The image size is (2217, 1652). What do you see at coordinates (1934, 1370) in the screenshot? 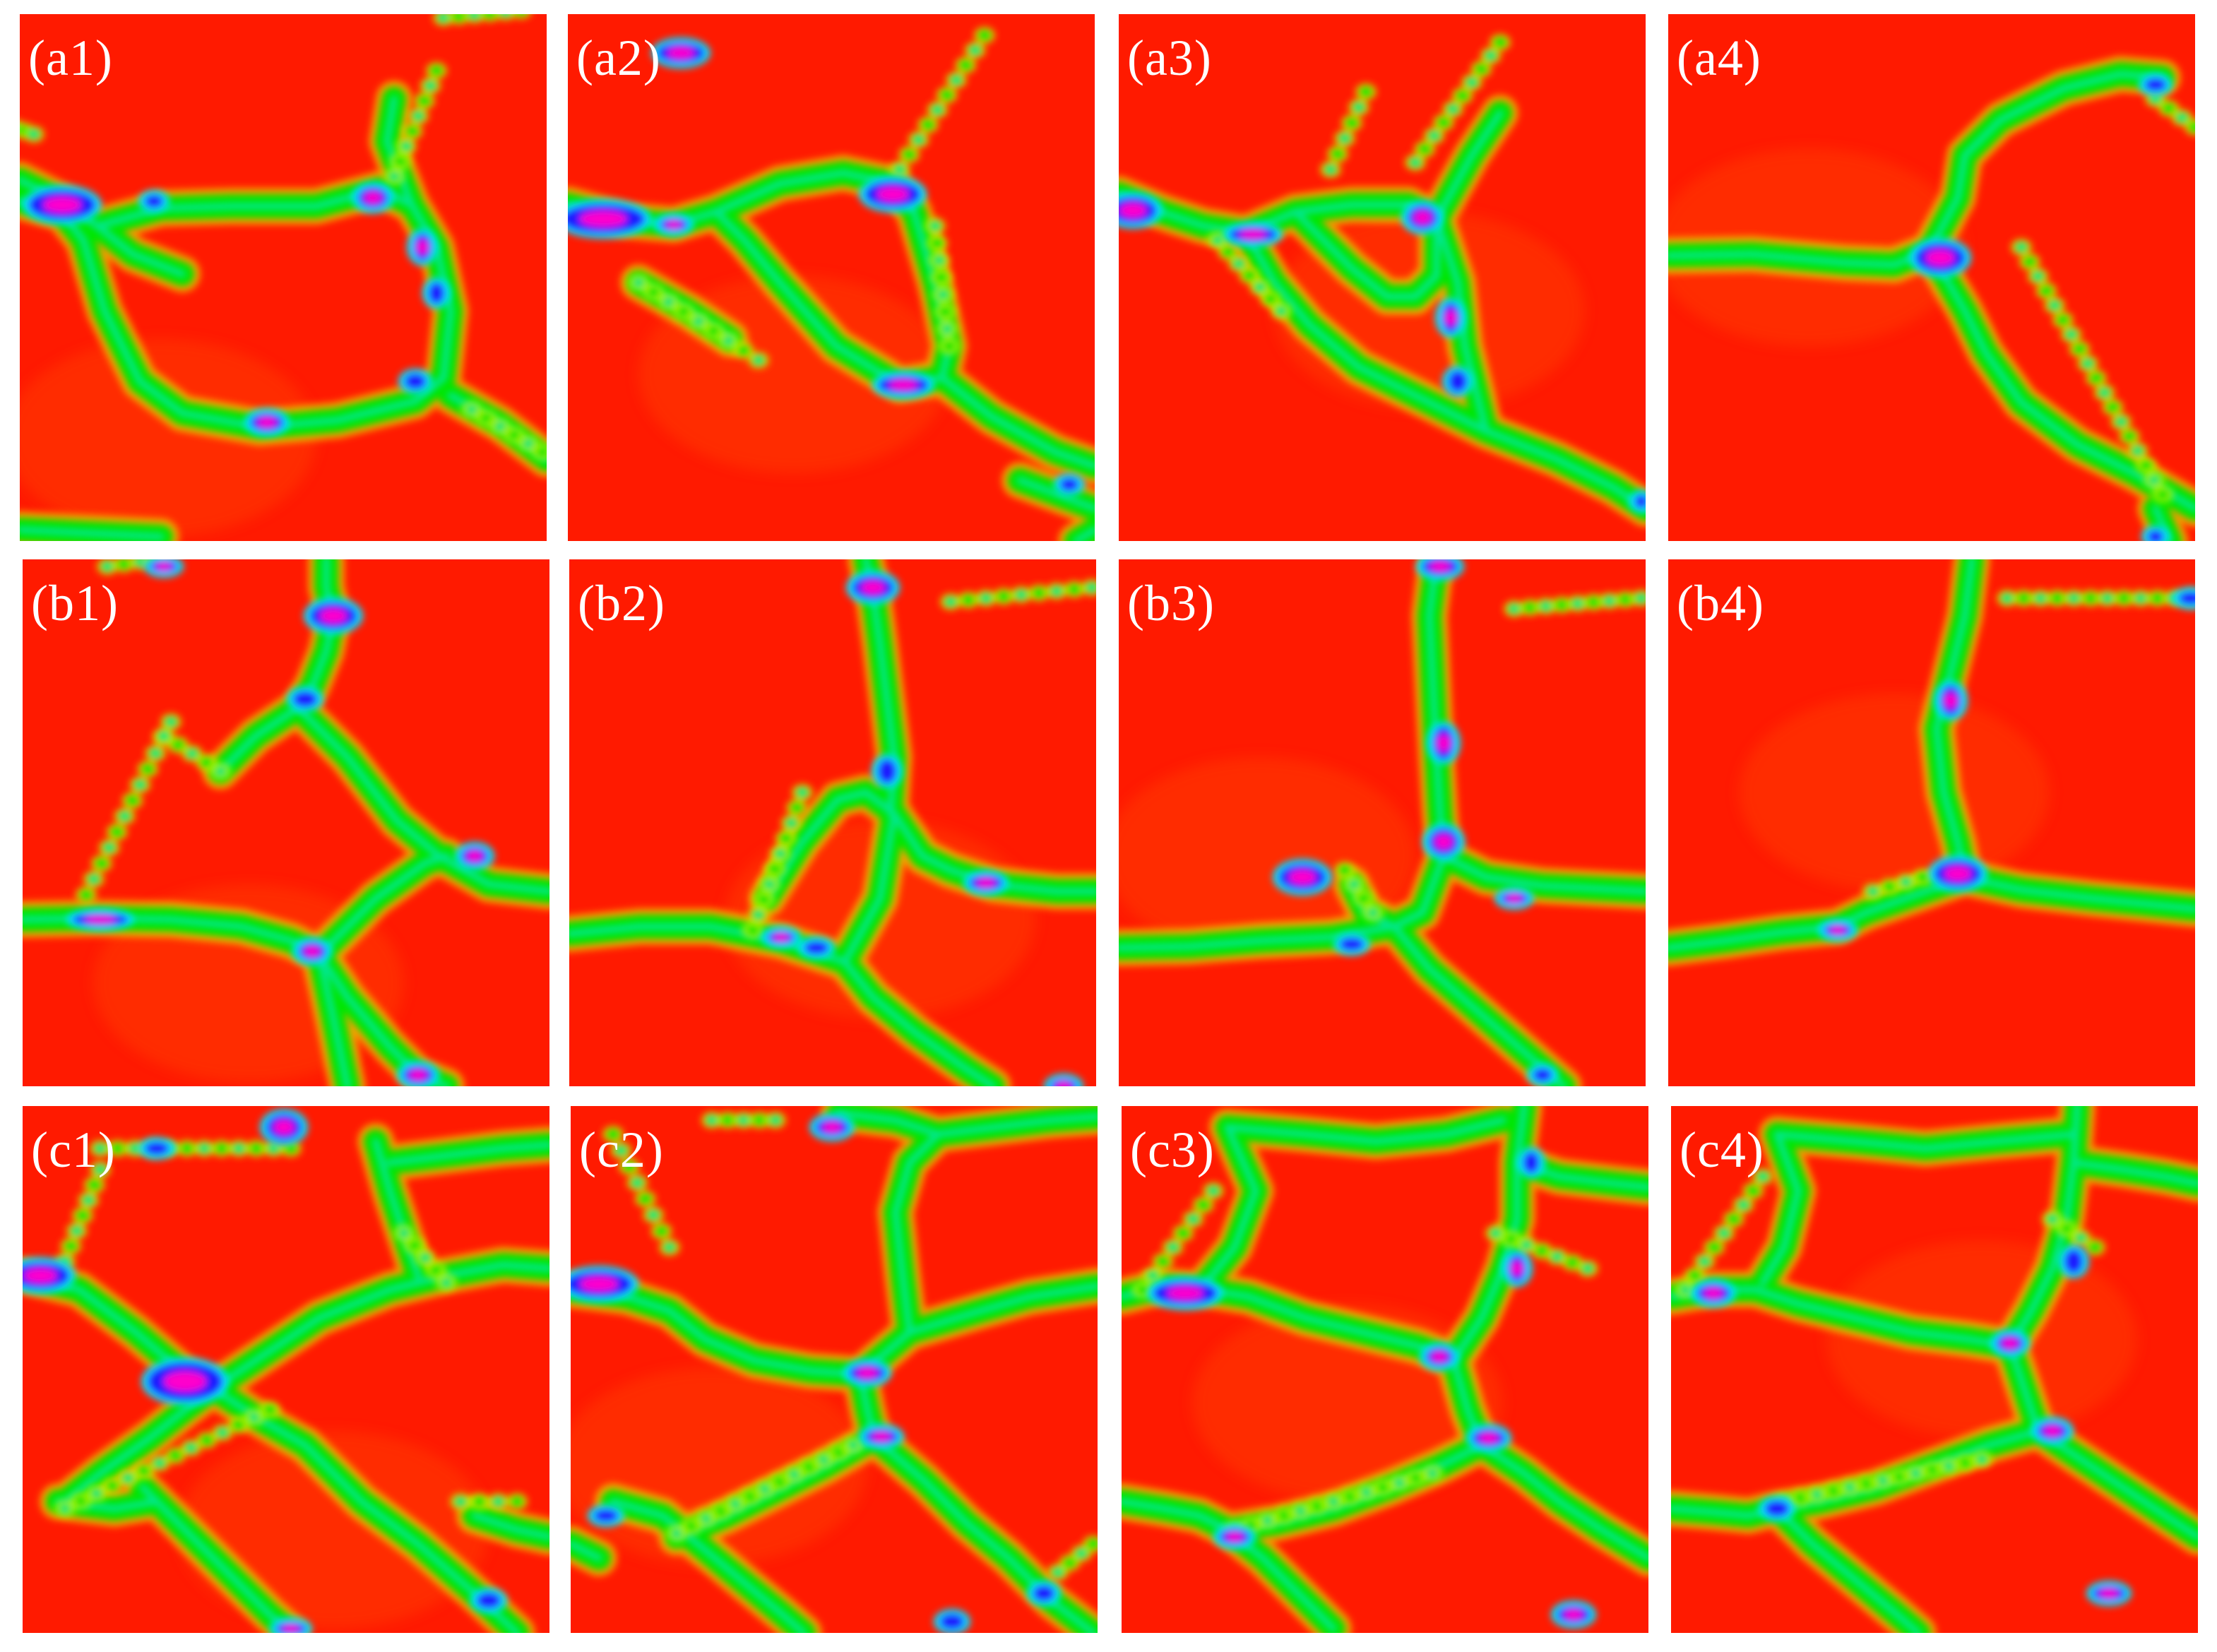
I see `panel-c4: (c4)` at bounding box center [1934, 1370].